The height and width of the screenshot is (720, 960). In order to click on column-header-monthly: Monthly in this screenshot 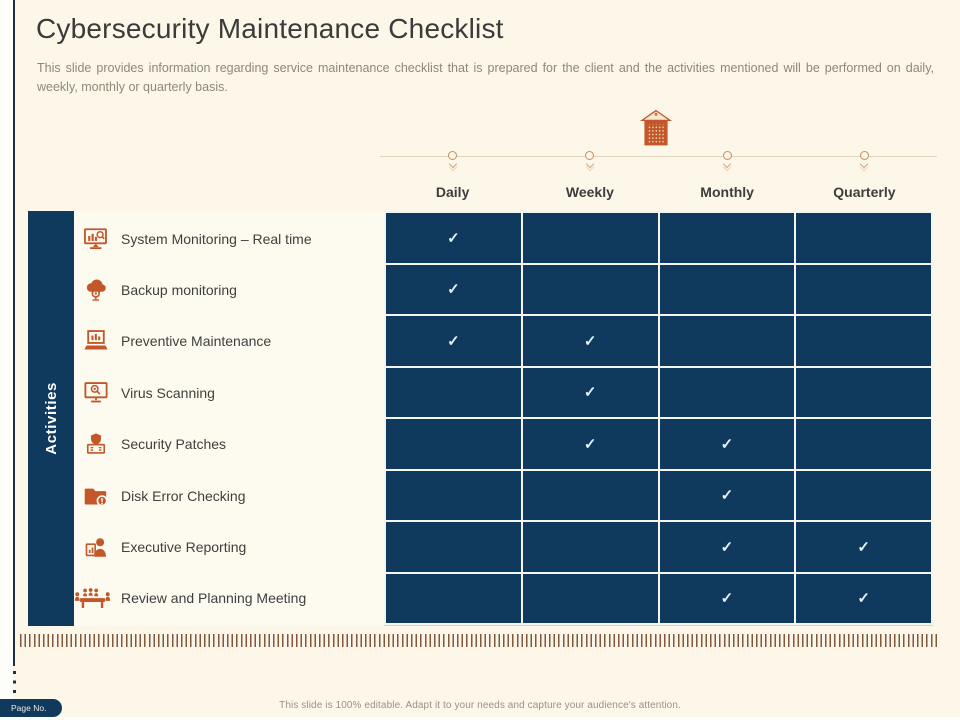, I will do `click(727, 192)`.